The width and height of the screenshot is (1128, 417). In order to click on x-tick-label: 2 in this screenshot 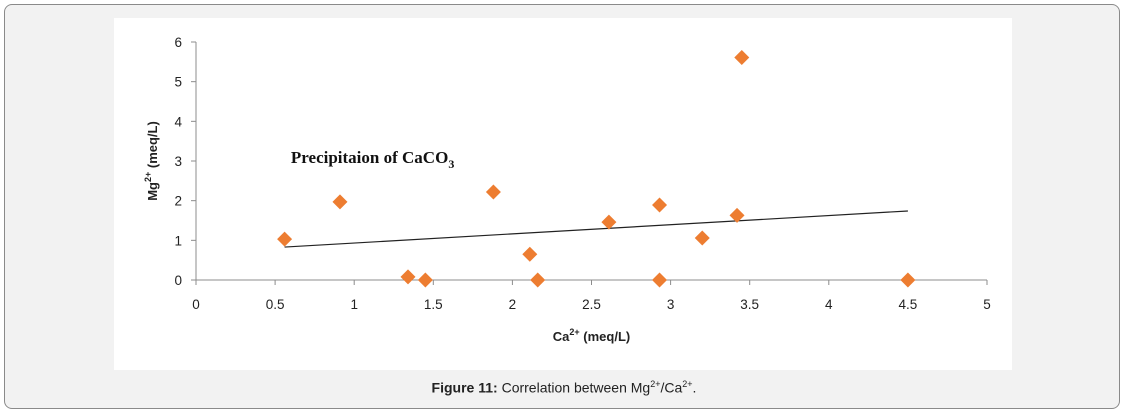, I will do `click(513, 304)`.